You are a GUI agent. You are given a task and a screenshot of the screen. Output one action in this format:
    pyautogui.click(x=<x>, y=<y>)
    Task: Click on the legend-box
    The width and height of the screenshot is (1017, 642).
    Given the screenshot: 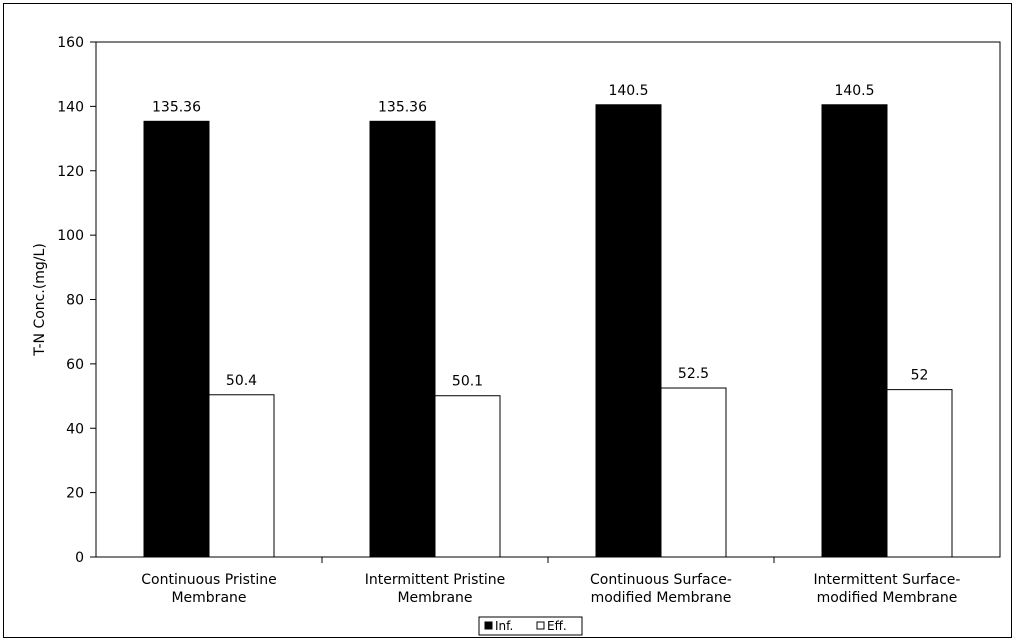 What is the action you would take?
    pyautogui.click(x=530, y=626)
    